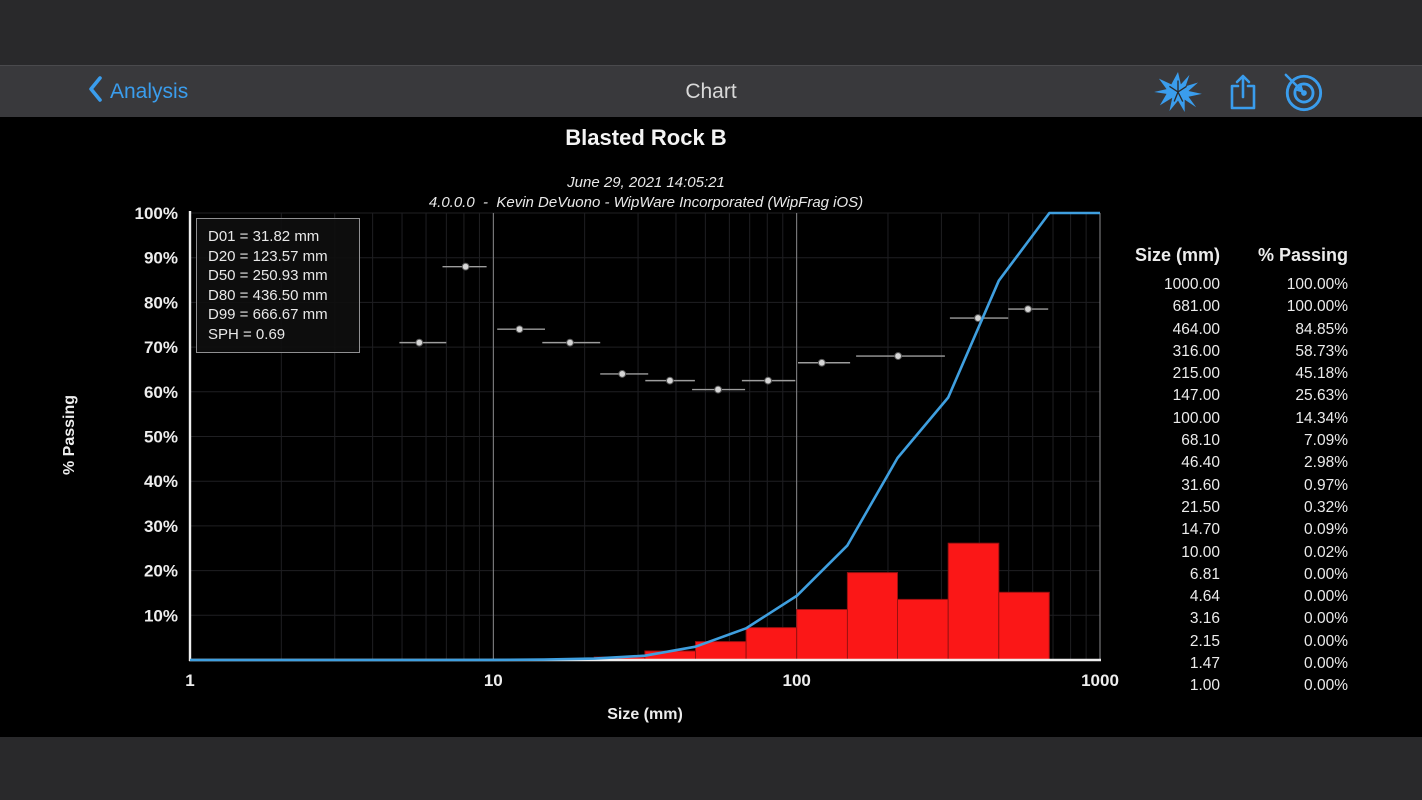  I want to click on size-cell: 316.00, so click(1196, 351).